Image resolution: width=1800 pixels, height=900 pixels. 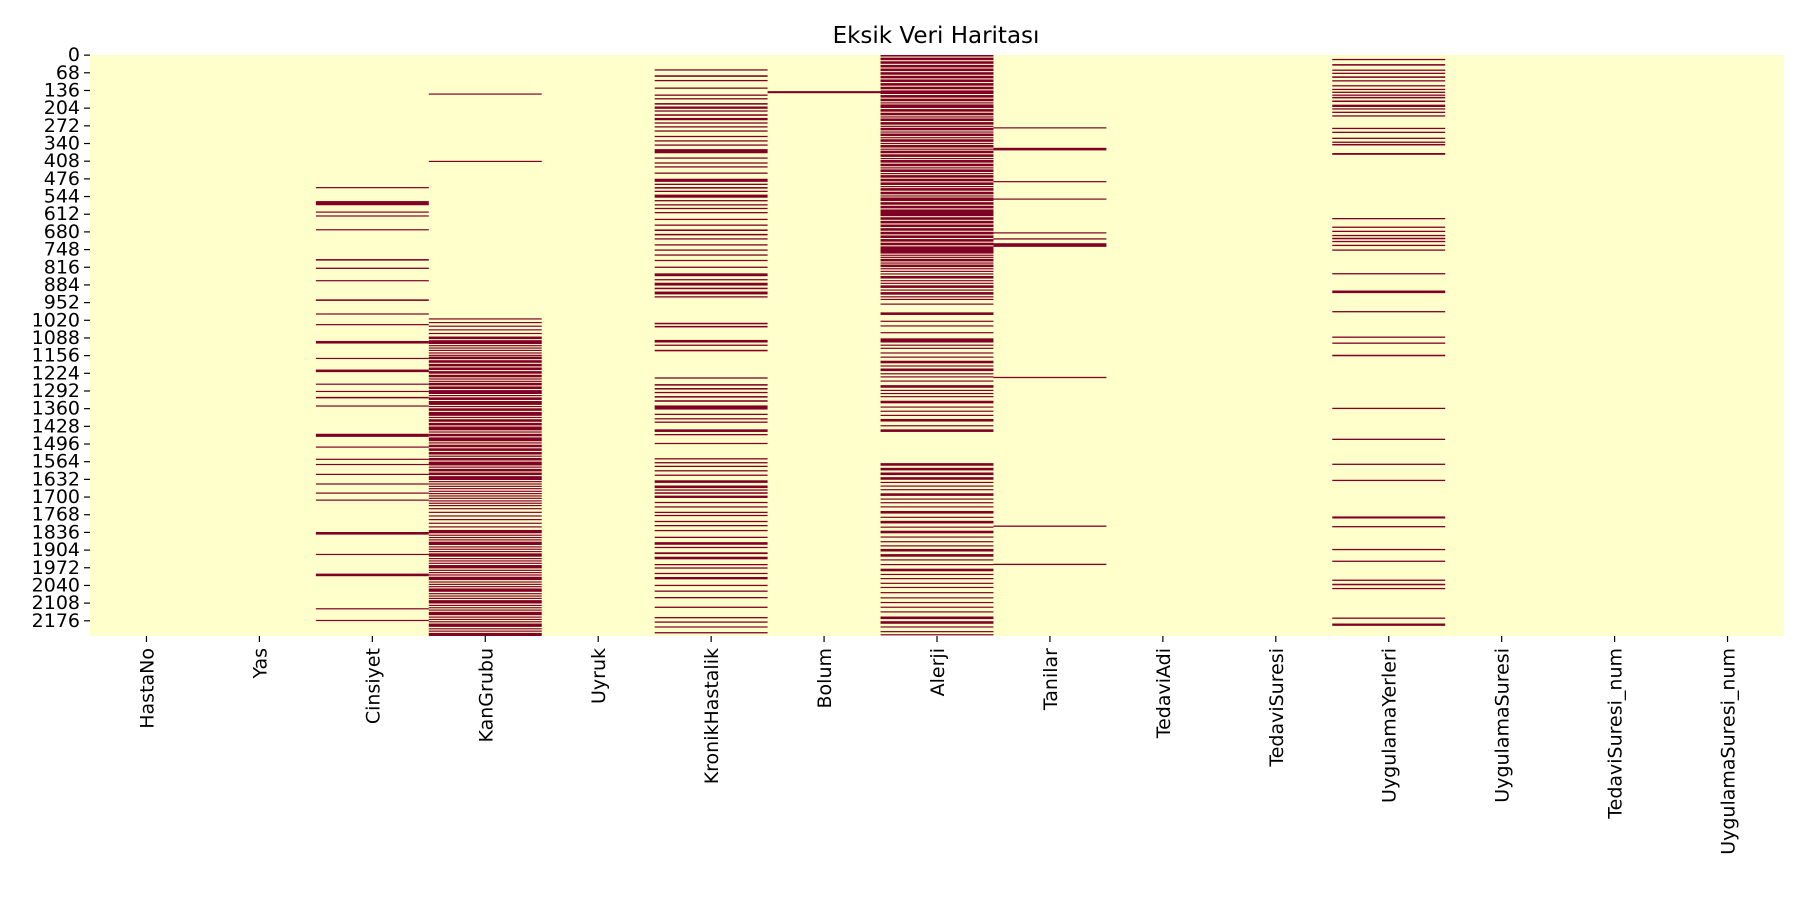 I want to click on y-tick-label: 1292, so click(x=56, y=391).